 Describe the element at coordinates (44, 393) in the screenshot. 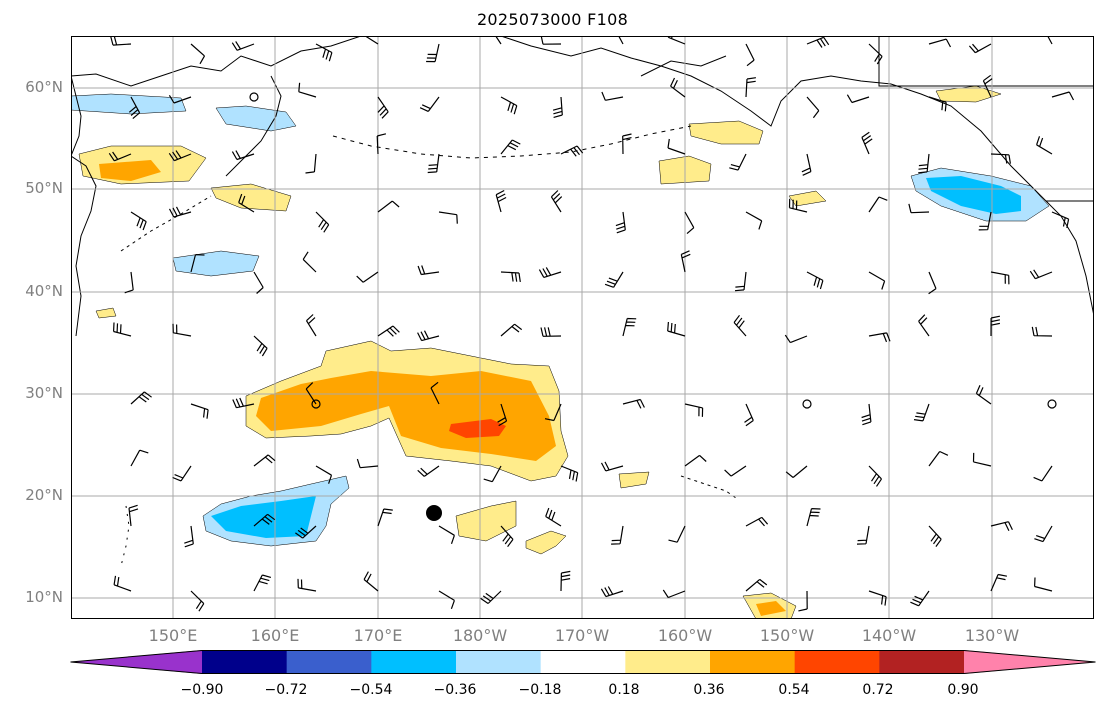

I see `lat-label: 30°N` at that location.